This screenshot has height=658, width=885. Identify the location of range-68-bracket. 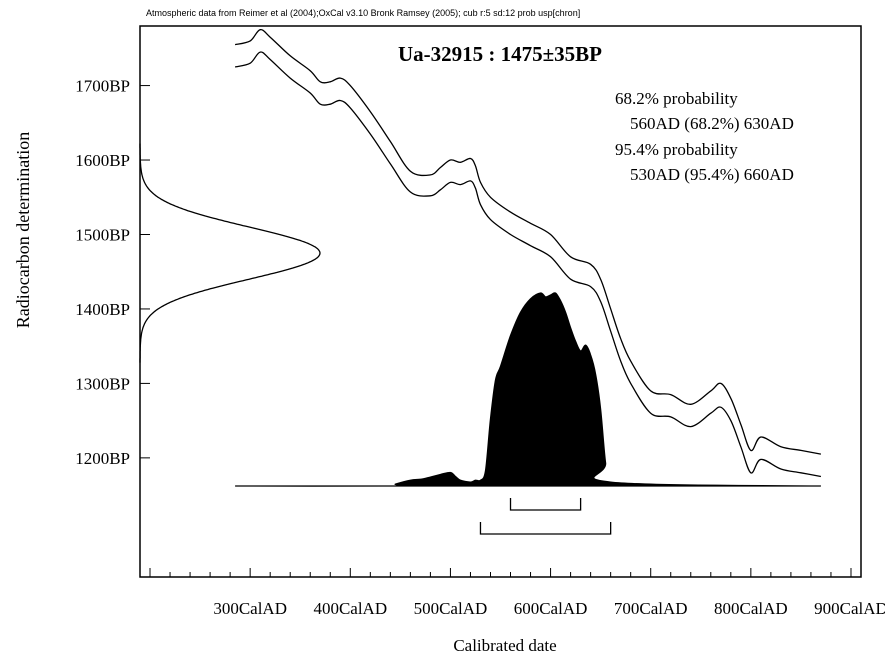
(545, 504).